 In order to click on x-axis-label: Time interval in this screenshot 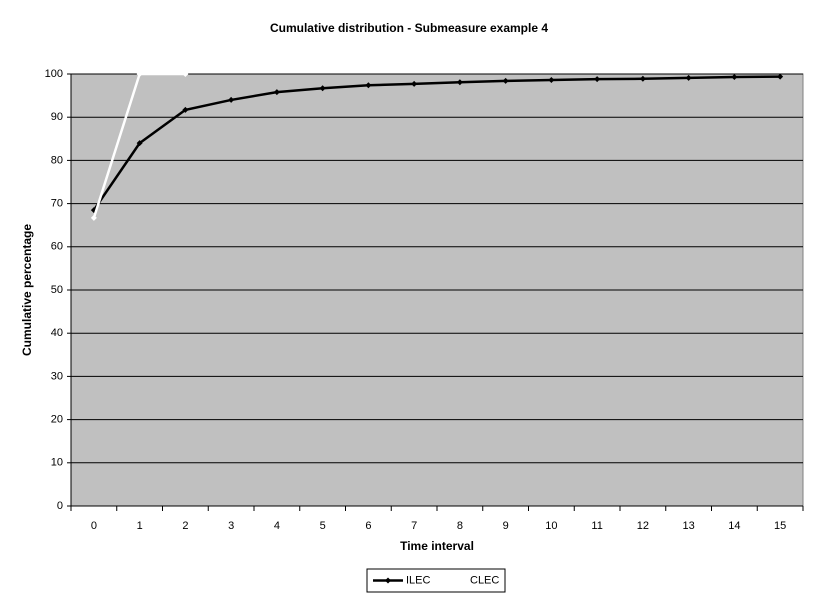, I will do `click(437, 546)`.